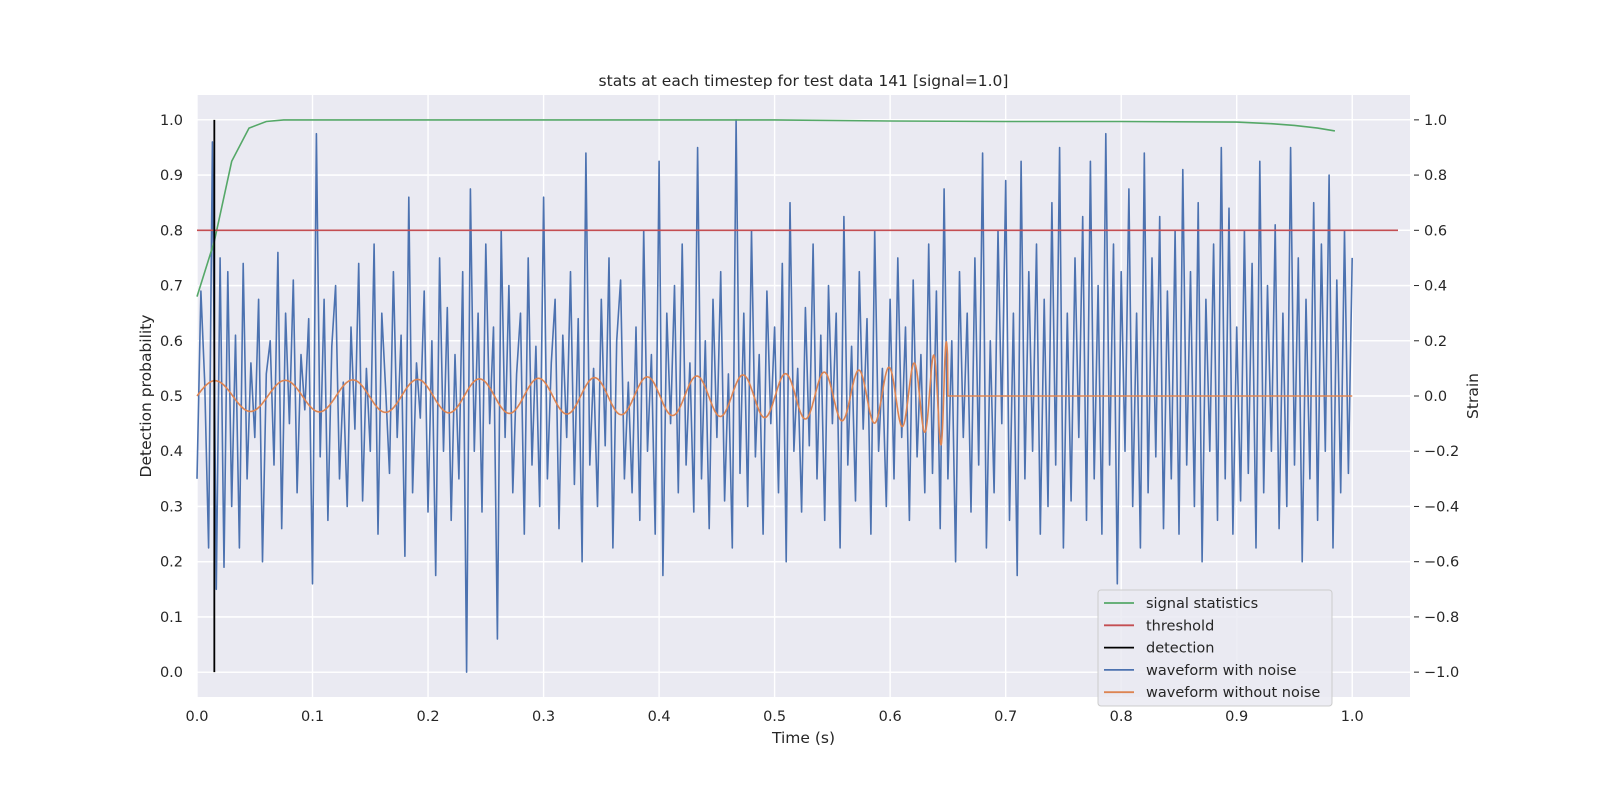 This screenshot has width=1600, height=804. Describe the element at coordinates (171, 507) in the screenshot. I see `y-tick-label: 0.3` at that location.